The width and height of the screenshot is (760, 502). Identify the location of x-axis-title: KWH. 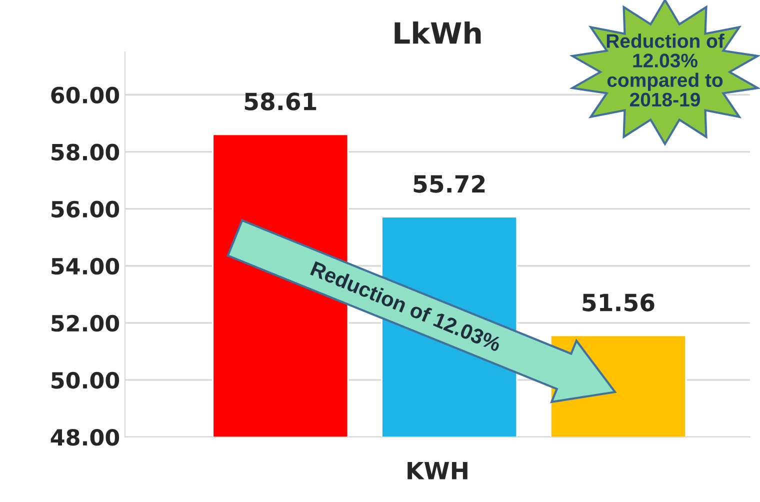
(438, 471).